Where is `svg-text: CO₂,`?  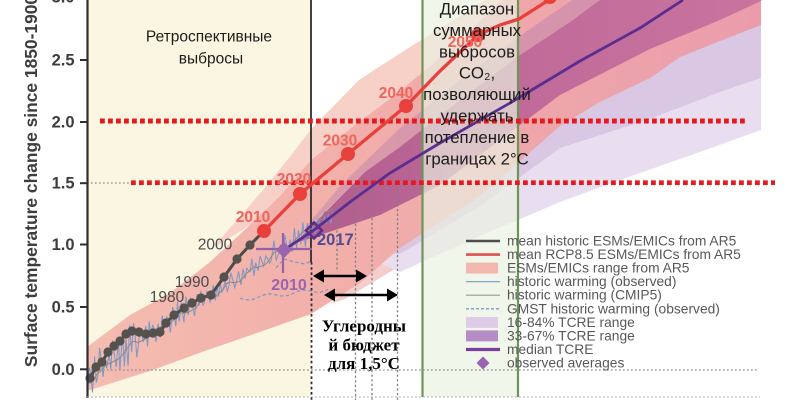 svg-text: CO₂, is located at coordinates (477, 73).